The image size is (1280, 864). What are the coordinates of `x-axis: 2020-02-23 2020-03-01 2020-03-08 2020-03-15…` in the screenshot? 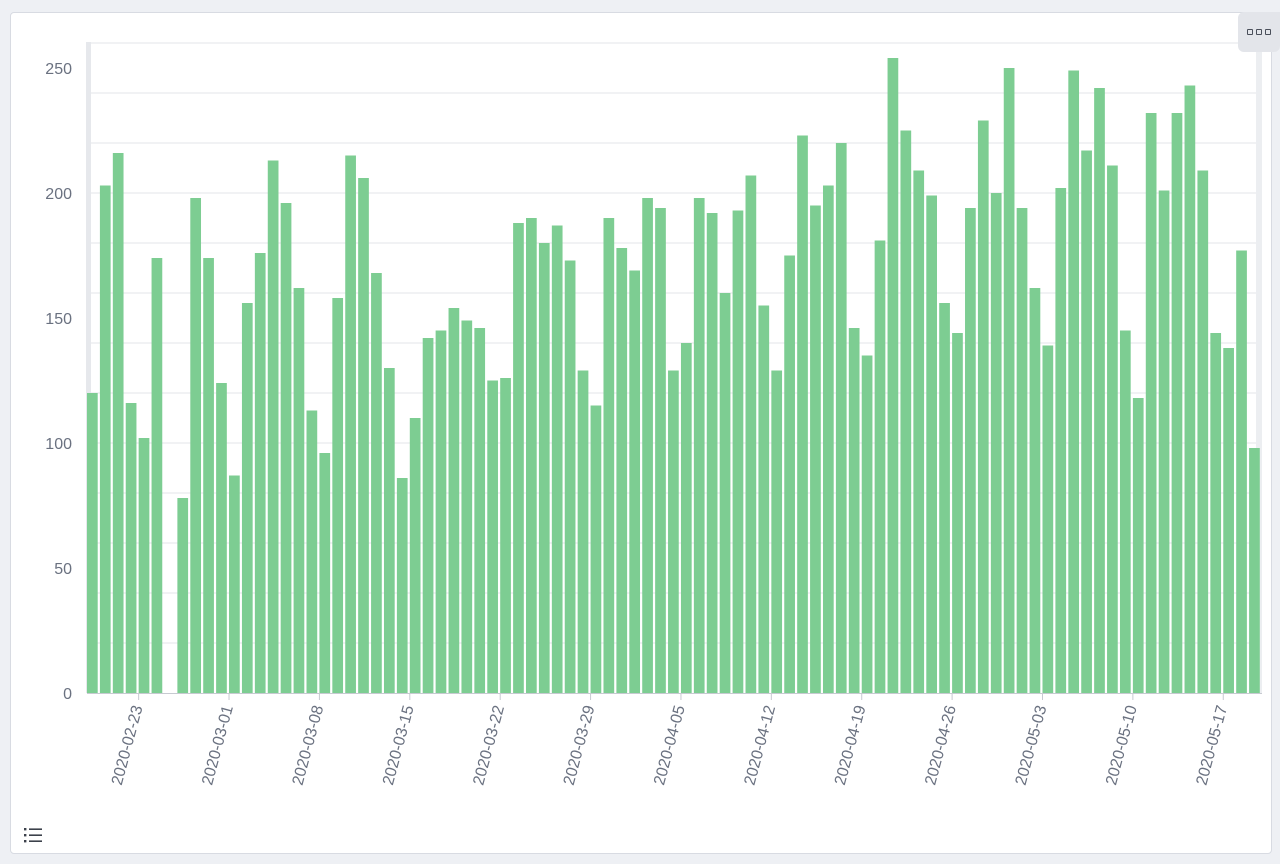 It's located at (674, 740).